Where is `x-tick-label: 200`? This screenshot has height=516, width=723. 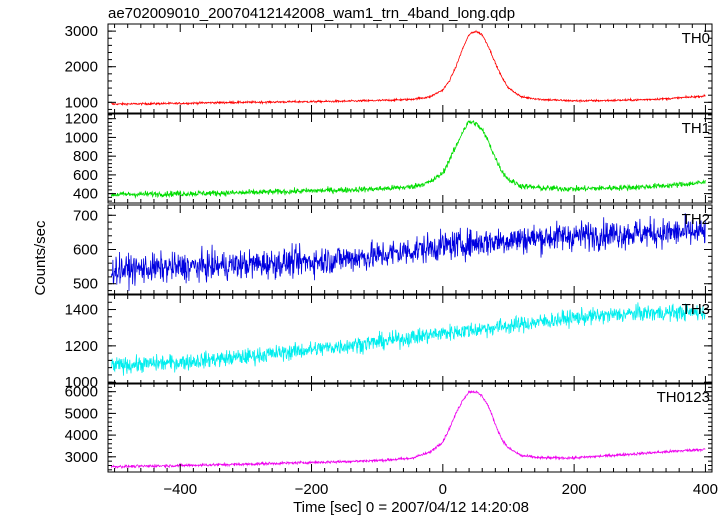
x-tick-label: 200 is located at coordinates (574, 489).